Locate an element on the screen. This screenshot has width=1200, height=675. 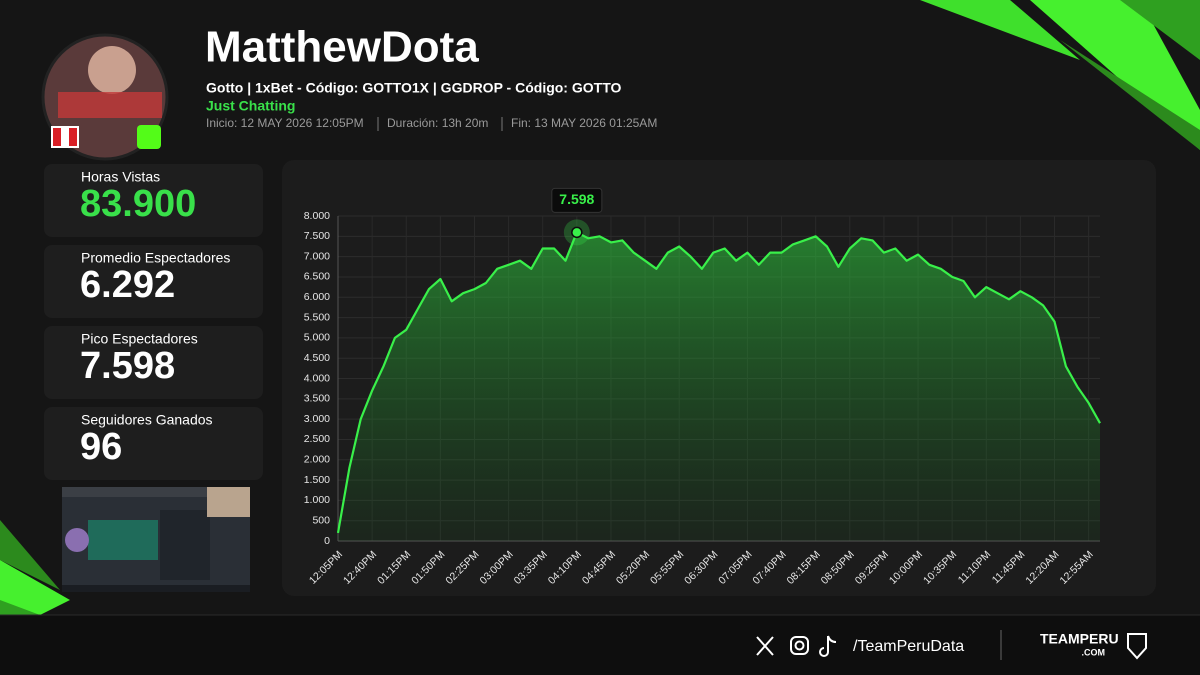
y-tick-label: 4.000 is located at coordinates (317, 378).